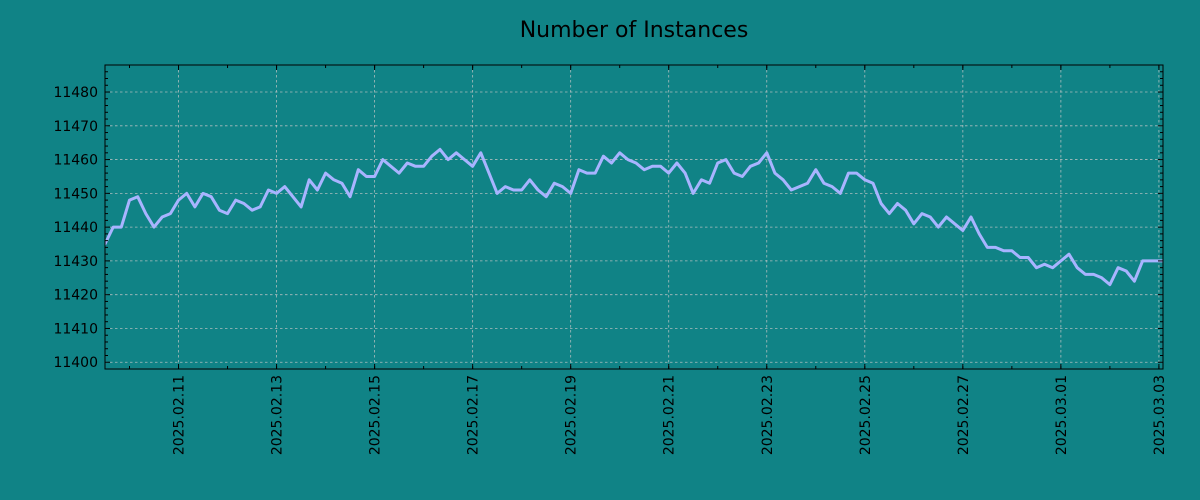 The width and height of the screenshot is (1200, 500). Describe the element at coordinates (75, 262) in the screenshot. I see `y-tick-label: 11430` at that location.